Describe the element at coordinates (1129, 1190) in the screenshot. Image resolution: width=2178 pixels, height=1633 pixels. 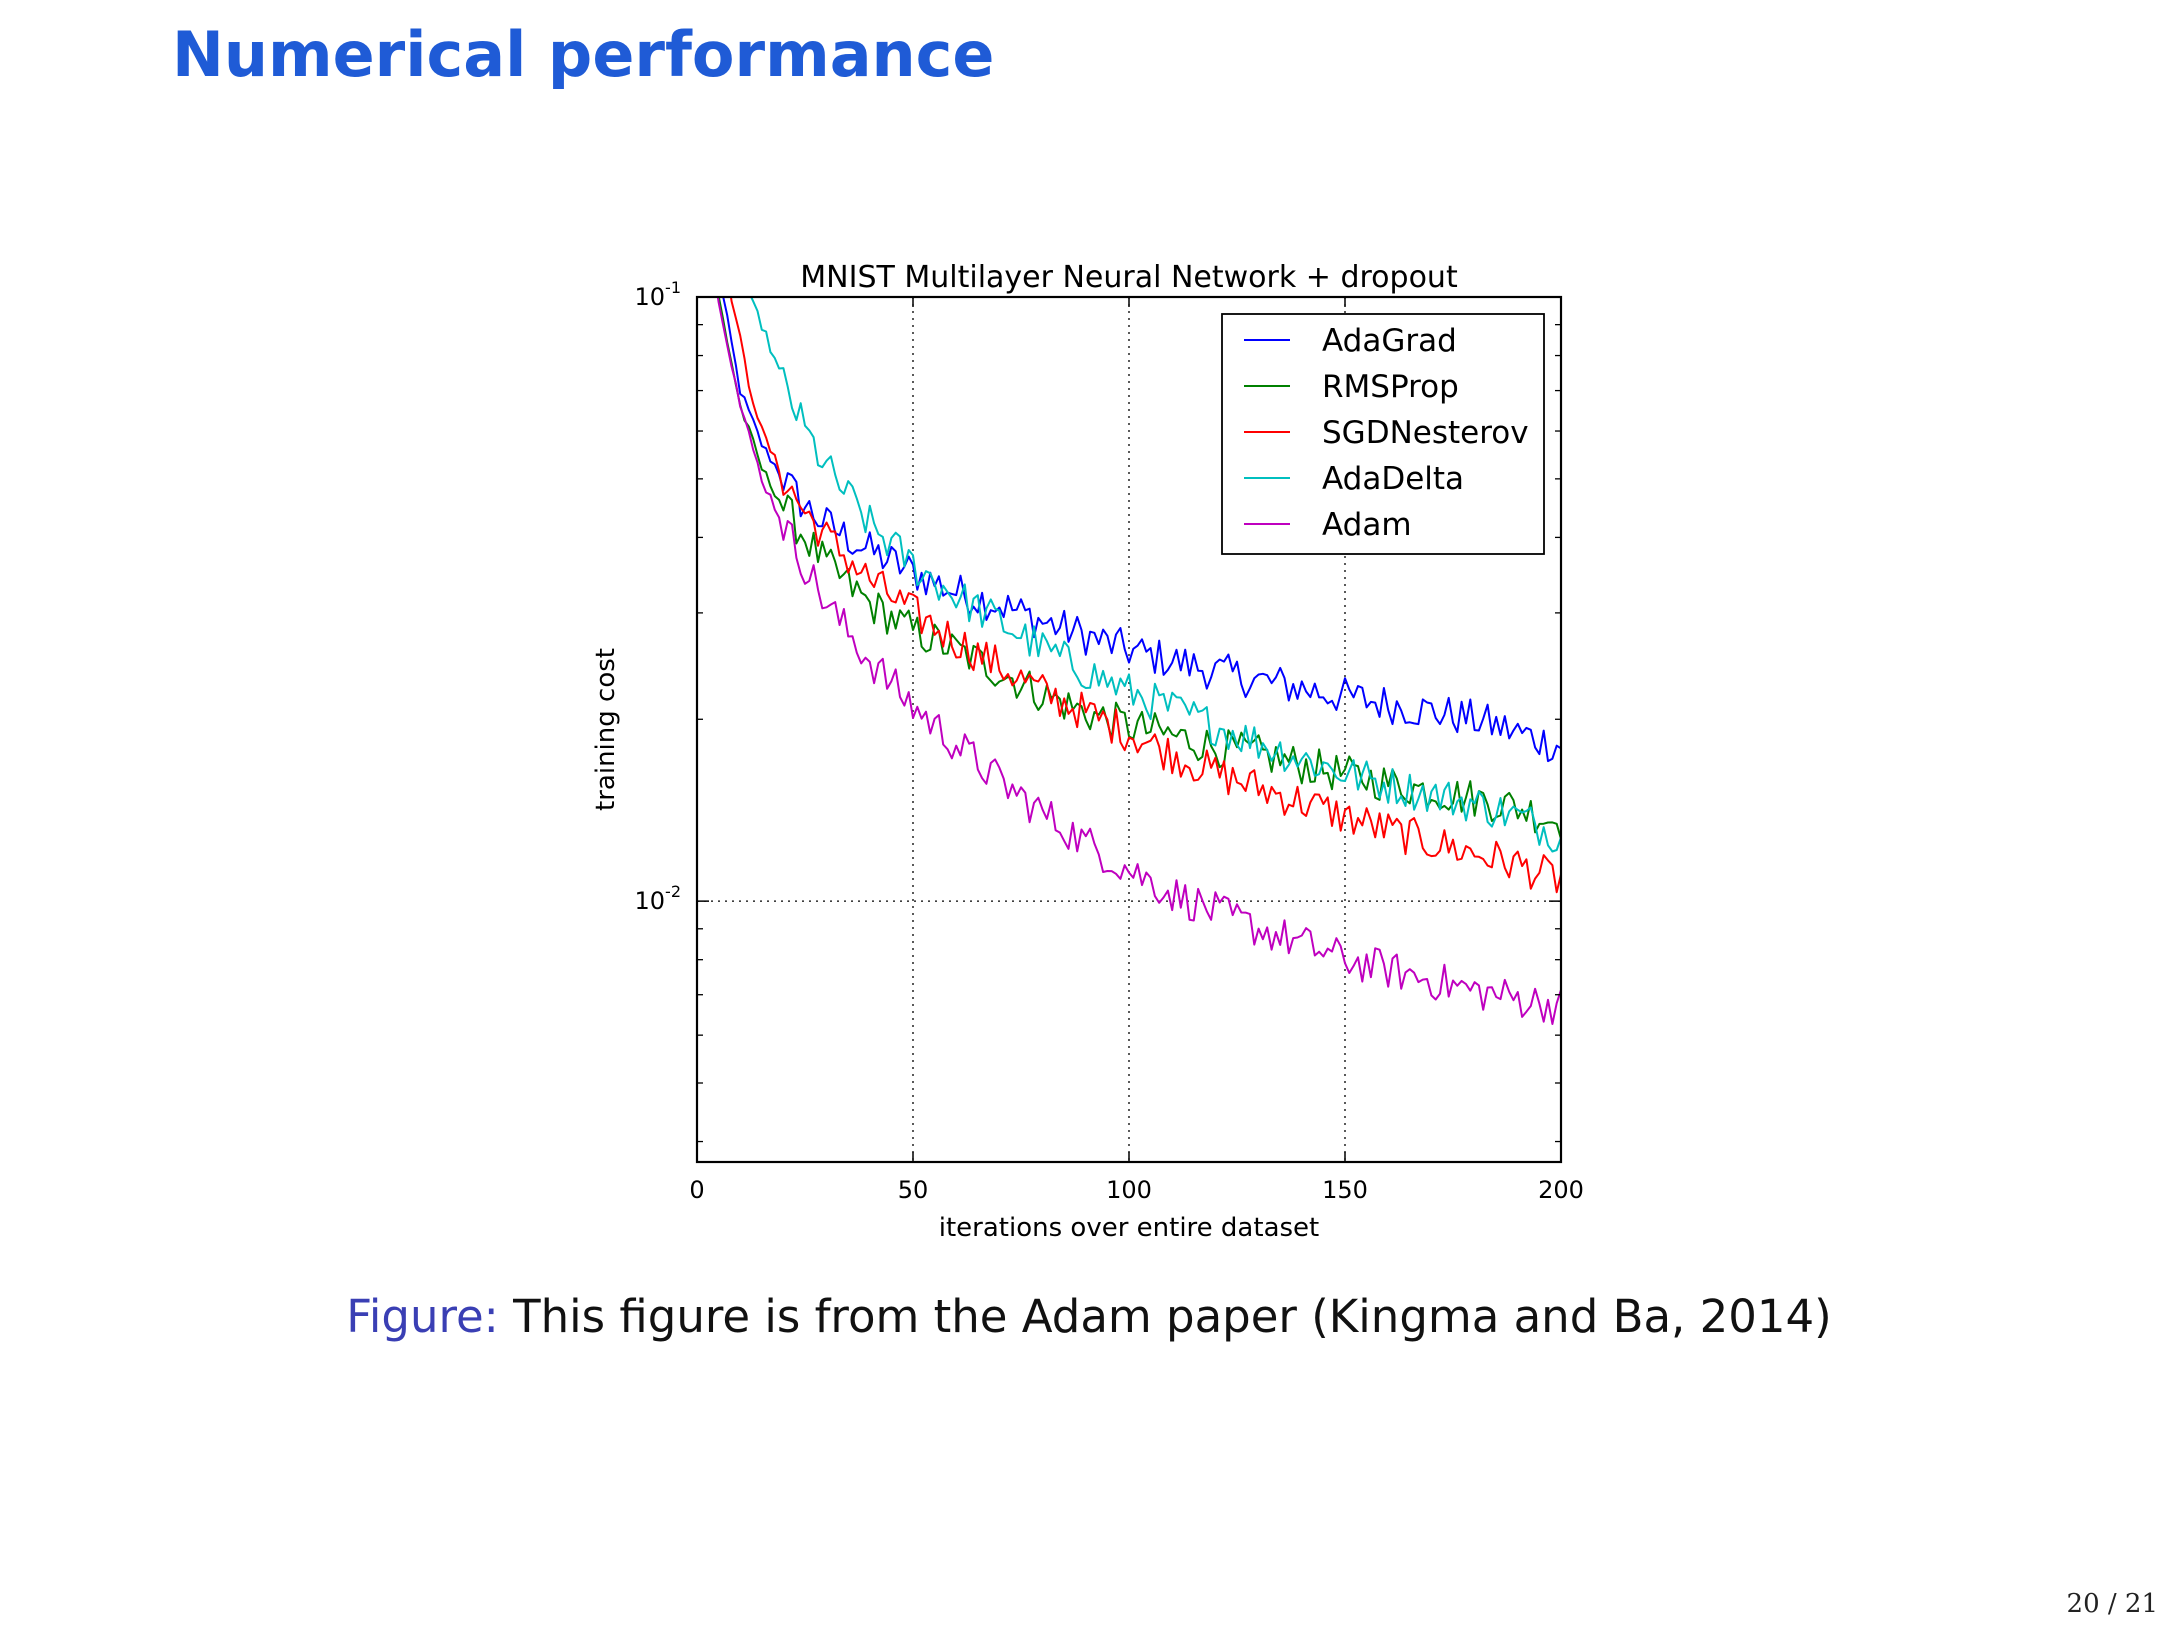
I see `x-tick-label: 100` at that location.